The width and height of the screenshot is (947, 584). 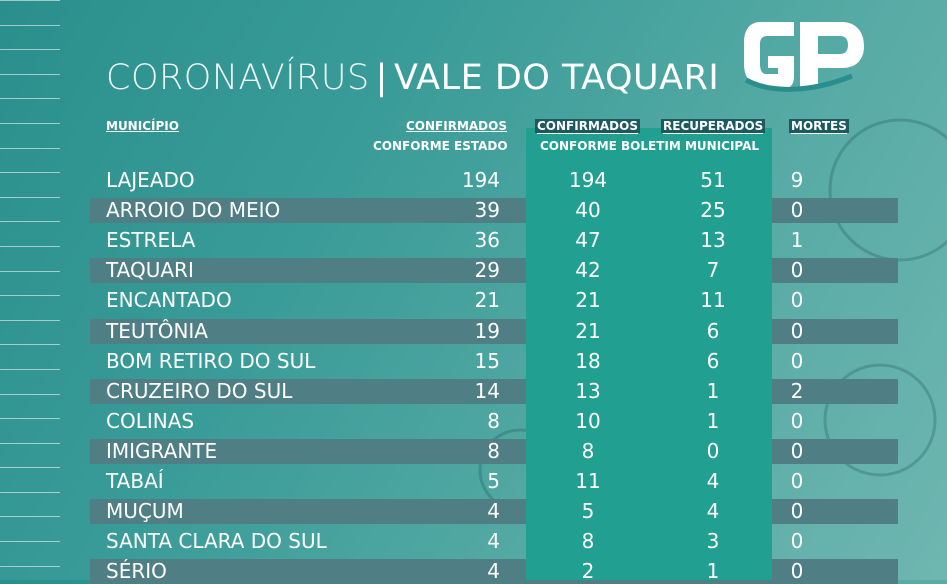 I want to click on header-confirmados-boletim: CONFIRMADOS, so click(x=587, y=126).